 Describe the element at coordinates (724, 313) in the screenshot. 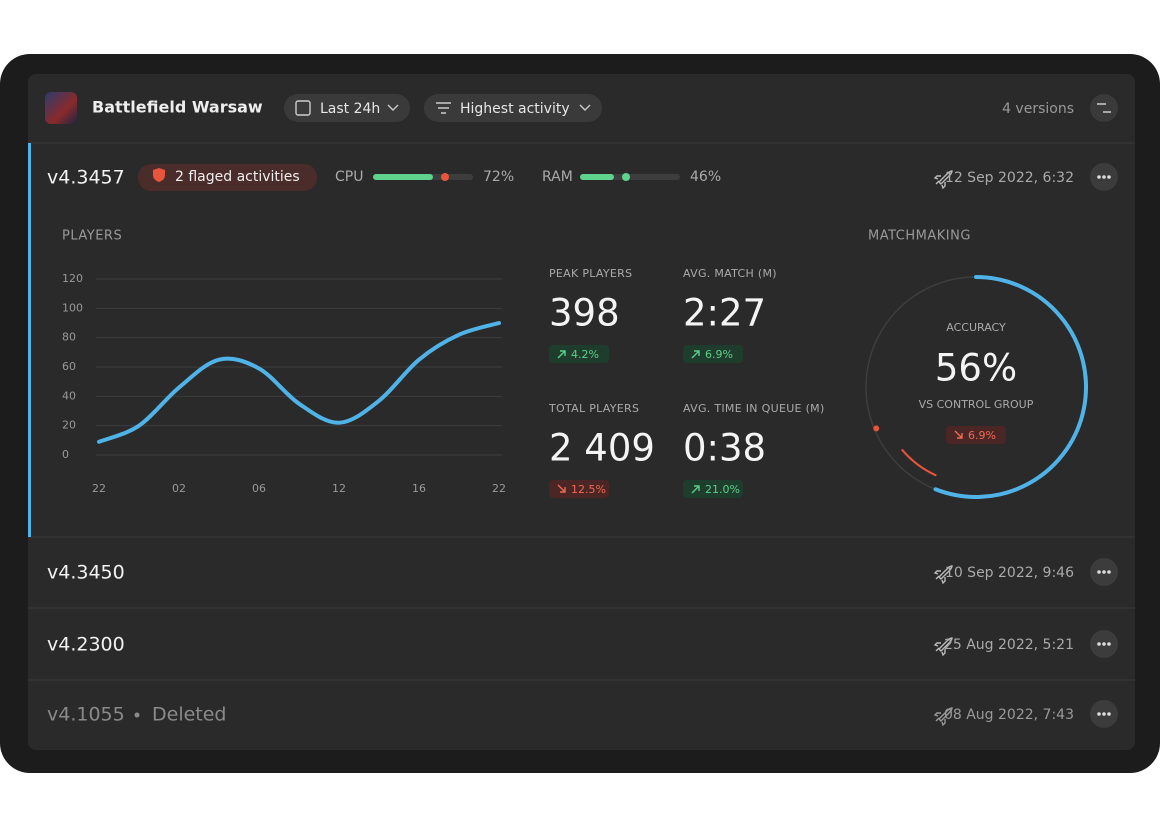

I see `stat-value: 2:27` at that location.